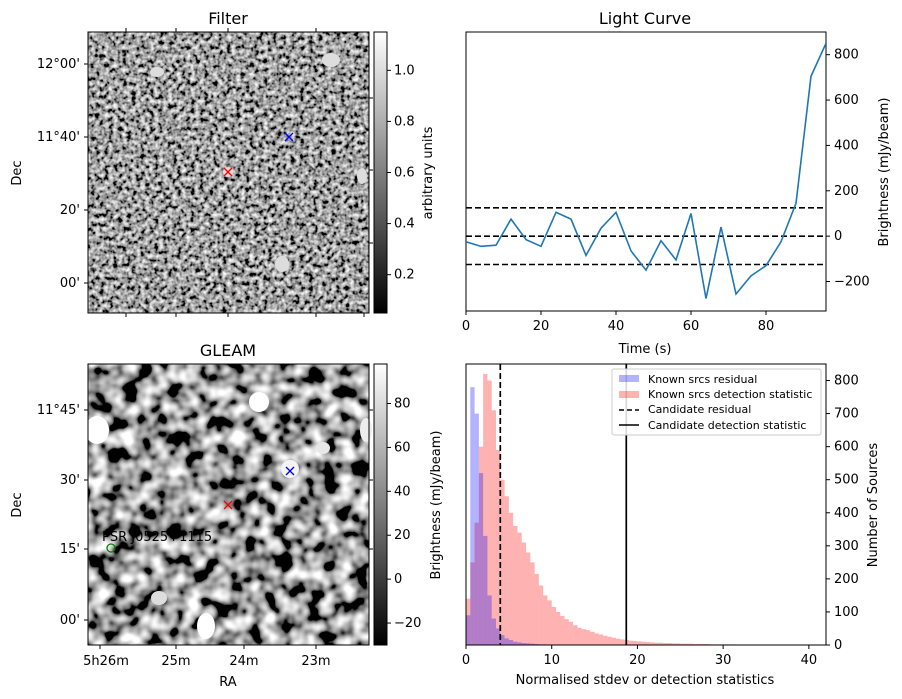 The height and width of the screenshot is (699, 902). Describe the element at coordinates (228, 529) in the screenshot. I see `gleam-tick-marks` at that location.